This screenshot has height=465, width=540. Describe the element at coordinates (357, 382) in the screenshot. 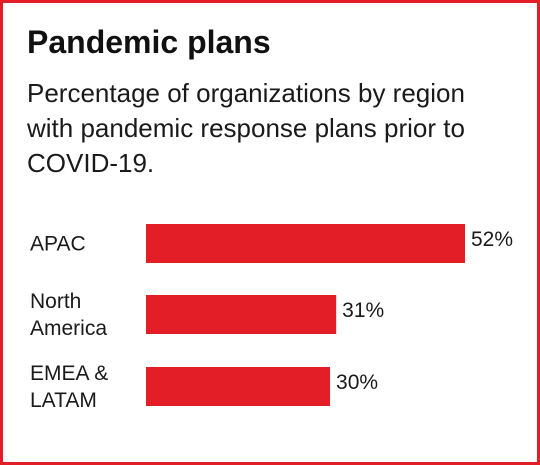

I see `value-label-2: 30%` at that location.